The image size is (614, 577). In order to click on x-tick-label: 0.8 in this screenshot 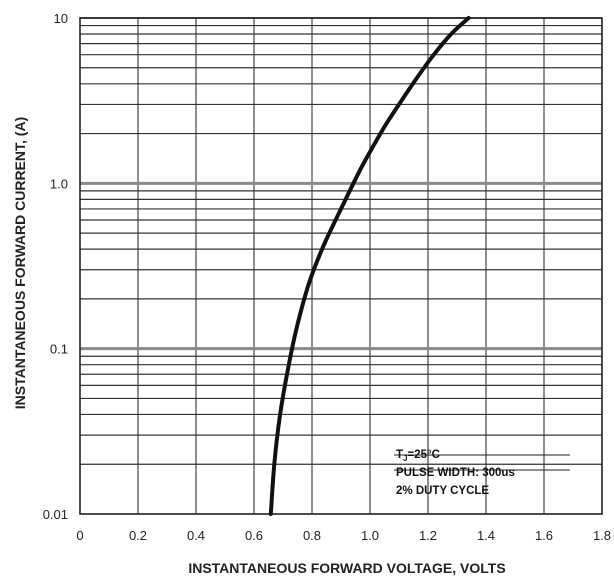, I will do `click(312, 535)`.